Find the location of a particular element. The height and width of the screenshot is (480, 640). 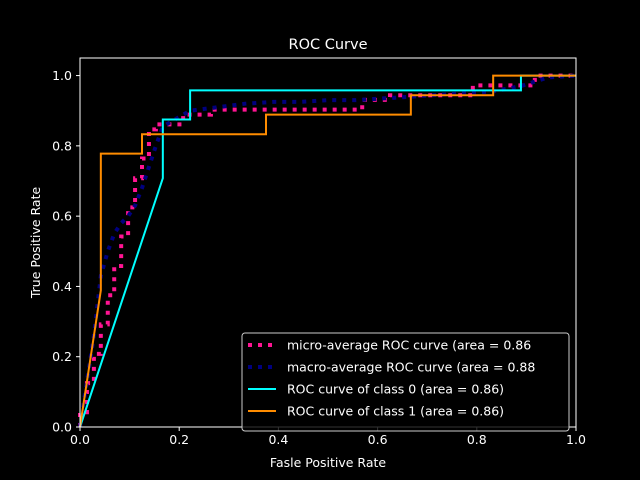

x-tick-label: 0.0 is located at coordinates (80, 439).